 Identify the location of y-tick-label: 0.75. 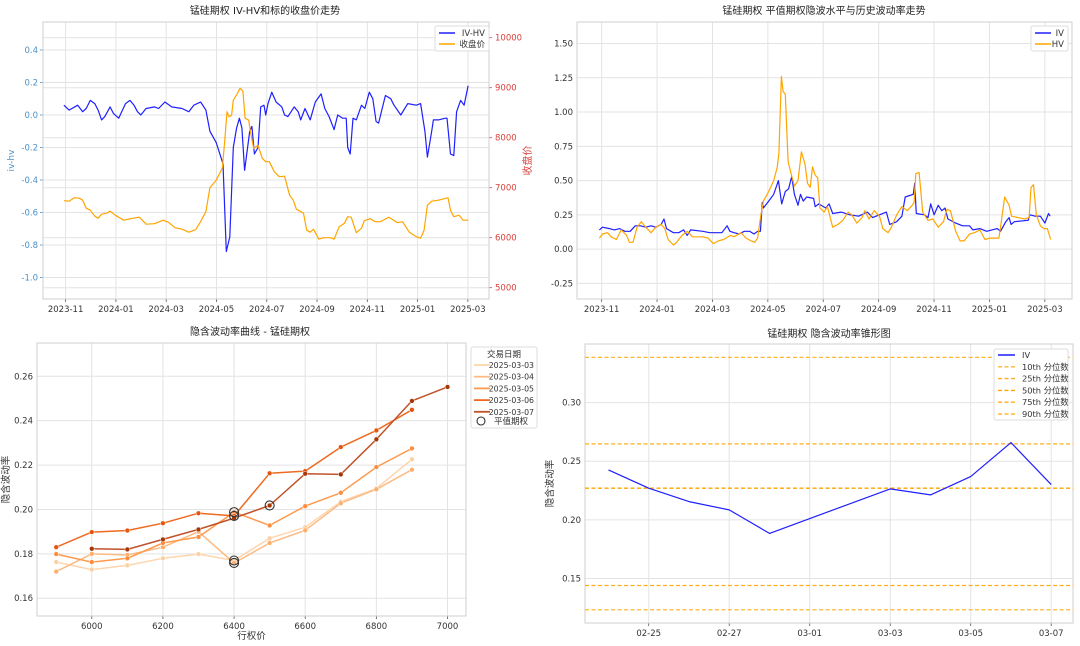
(563, 147).